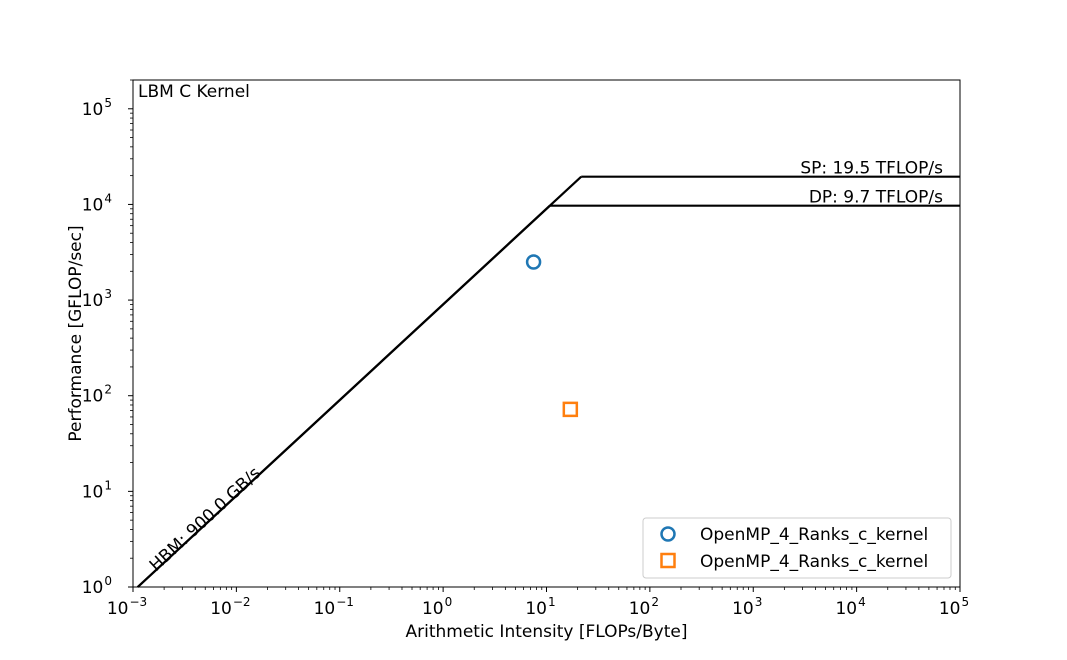  Describe the element at coordinates (108, 485) in the screenshot. I see `y-tick-exponent: 1` at that location.